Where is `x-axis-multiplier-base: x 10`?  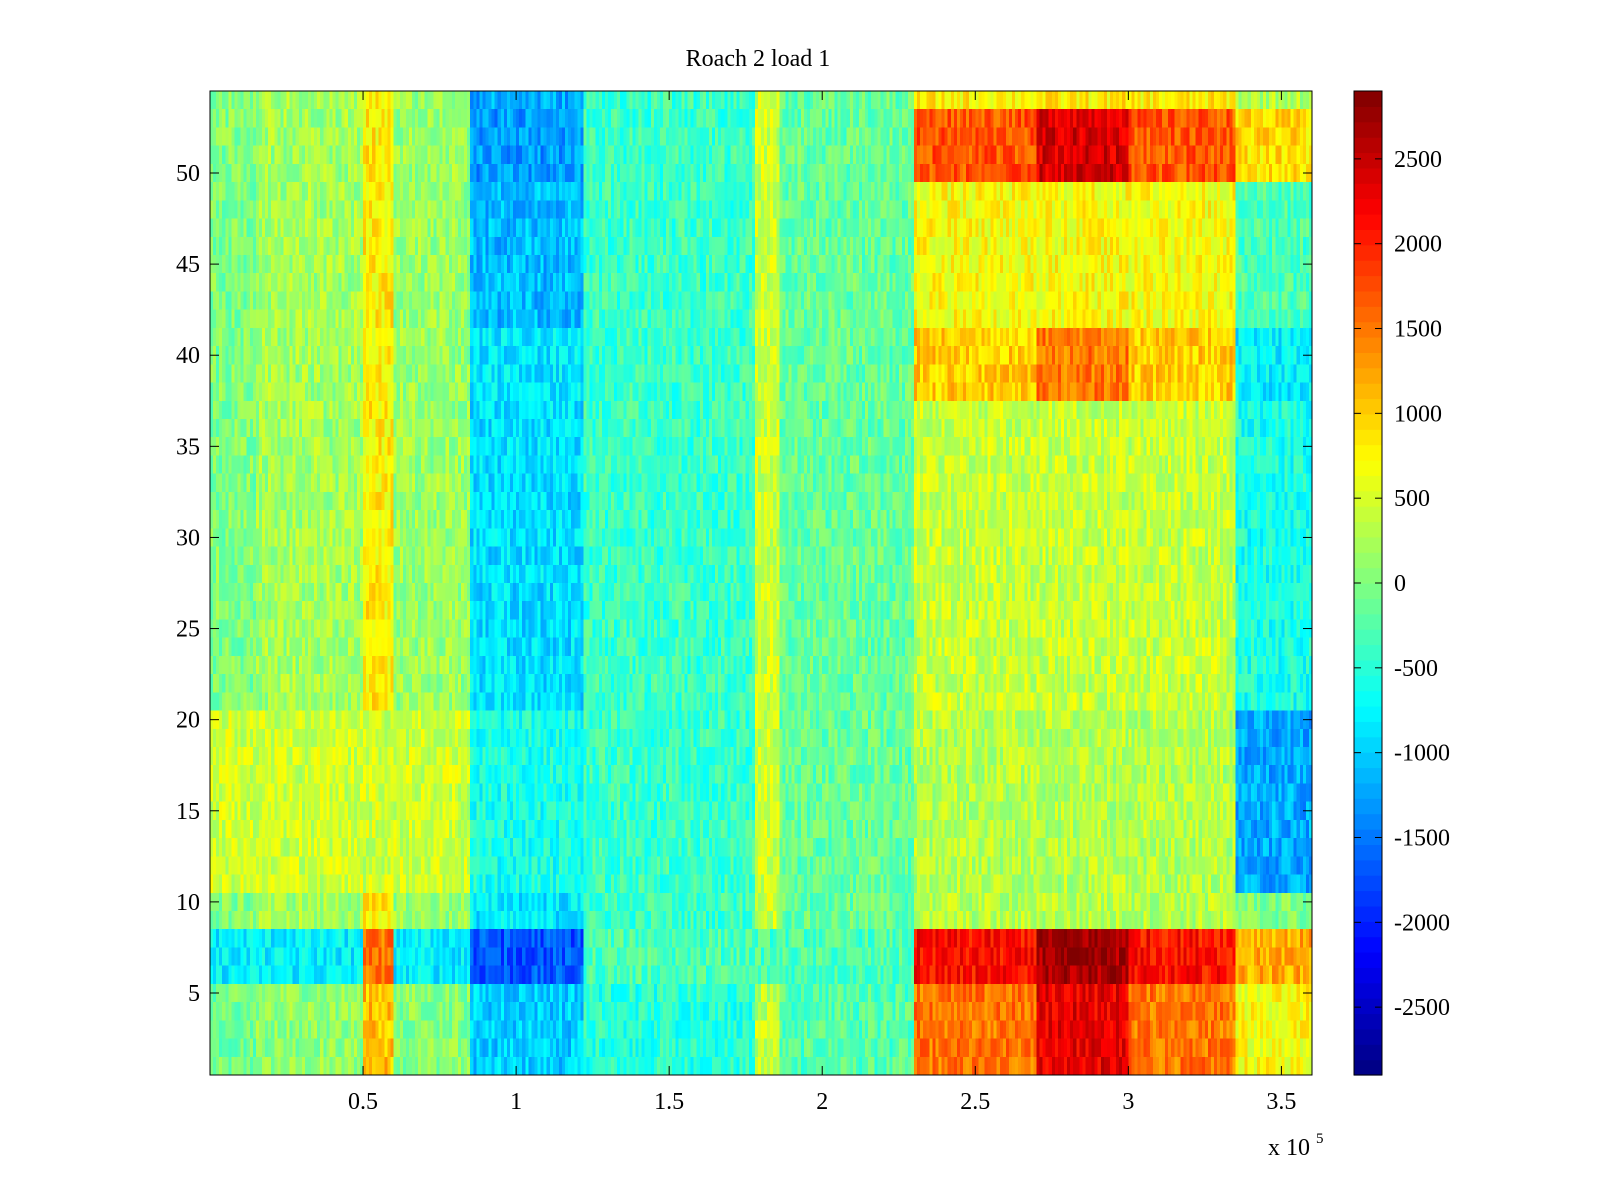
x-axis-multiplier-base: x 10 is located at coordinates (1289, 1148).